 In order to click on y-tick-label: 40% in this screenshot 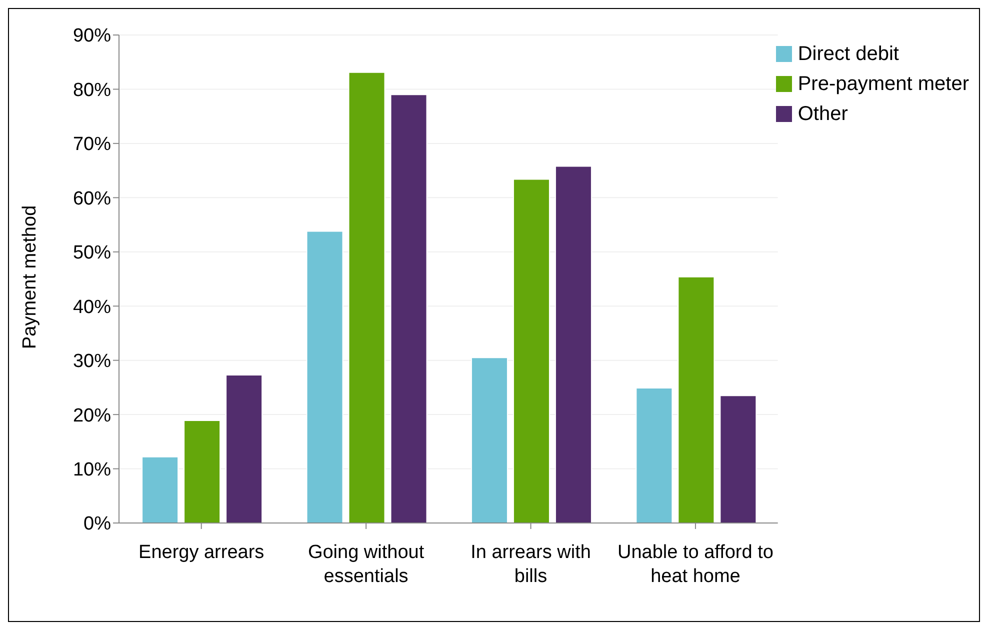, I will do `click(92, 307)`.